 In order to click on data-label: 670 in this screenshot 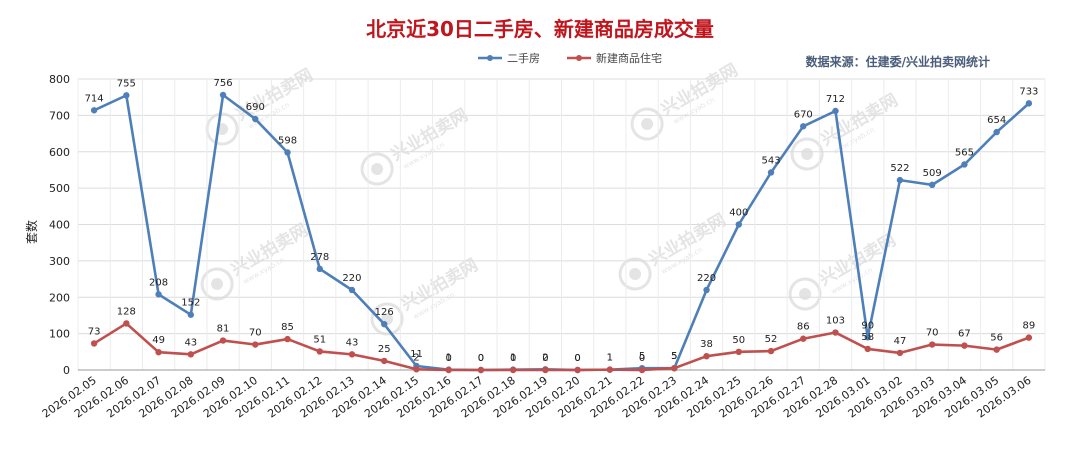, I will do `click(803, 114)`.